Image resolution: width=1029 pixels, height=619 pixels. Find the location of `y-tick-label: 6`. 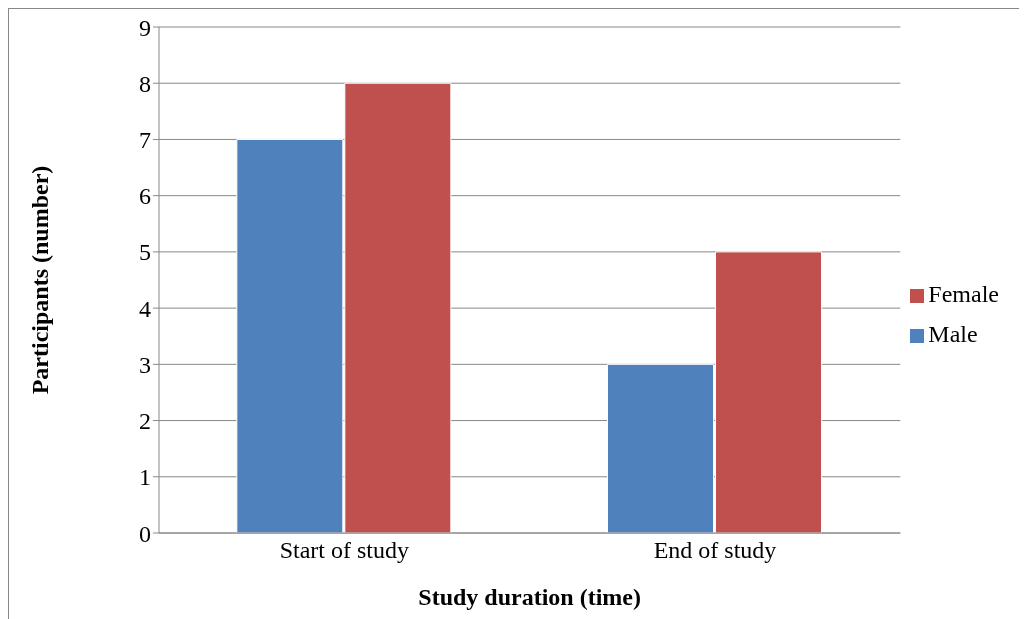

y-tick-label: 6 is located at coordinates (145, 196).